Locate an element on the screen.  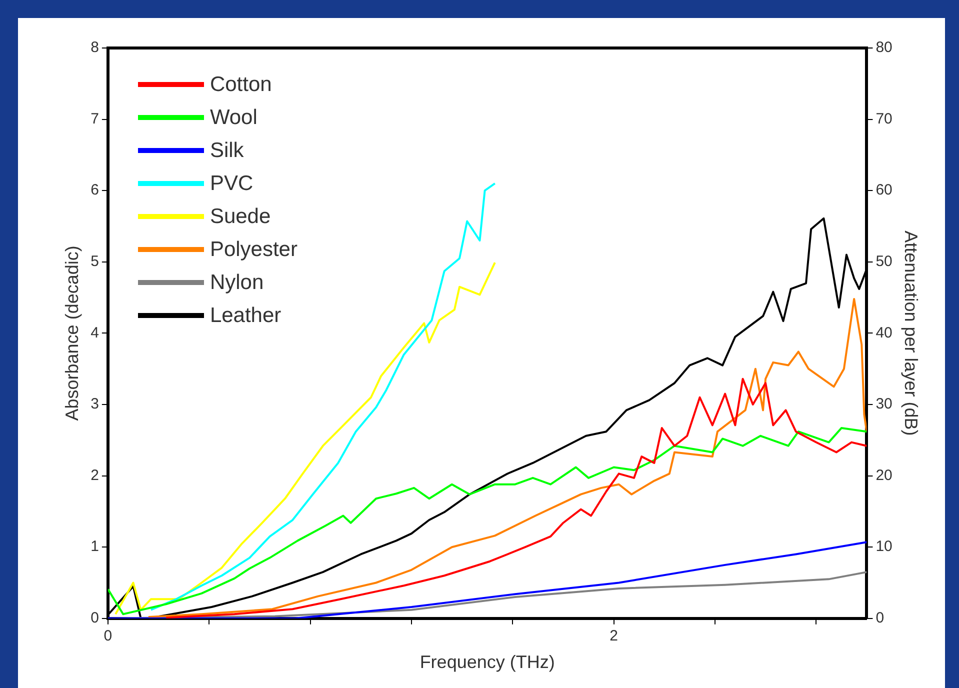
legend-label: Cotton is located at coordinates (241, 84).